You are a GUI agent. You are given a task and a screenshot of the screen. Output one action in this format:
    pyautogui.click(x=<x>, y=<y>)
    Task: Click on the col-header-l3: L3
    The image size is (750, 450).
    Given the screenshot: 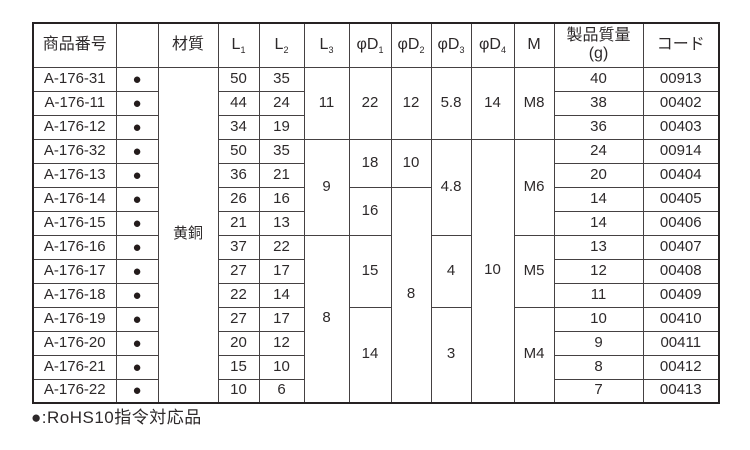 What is the action you would take?
    pyautogui.click(x=326, y=45)
    